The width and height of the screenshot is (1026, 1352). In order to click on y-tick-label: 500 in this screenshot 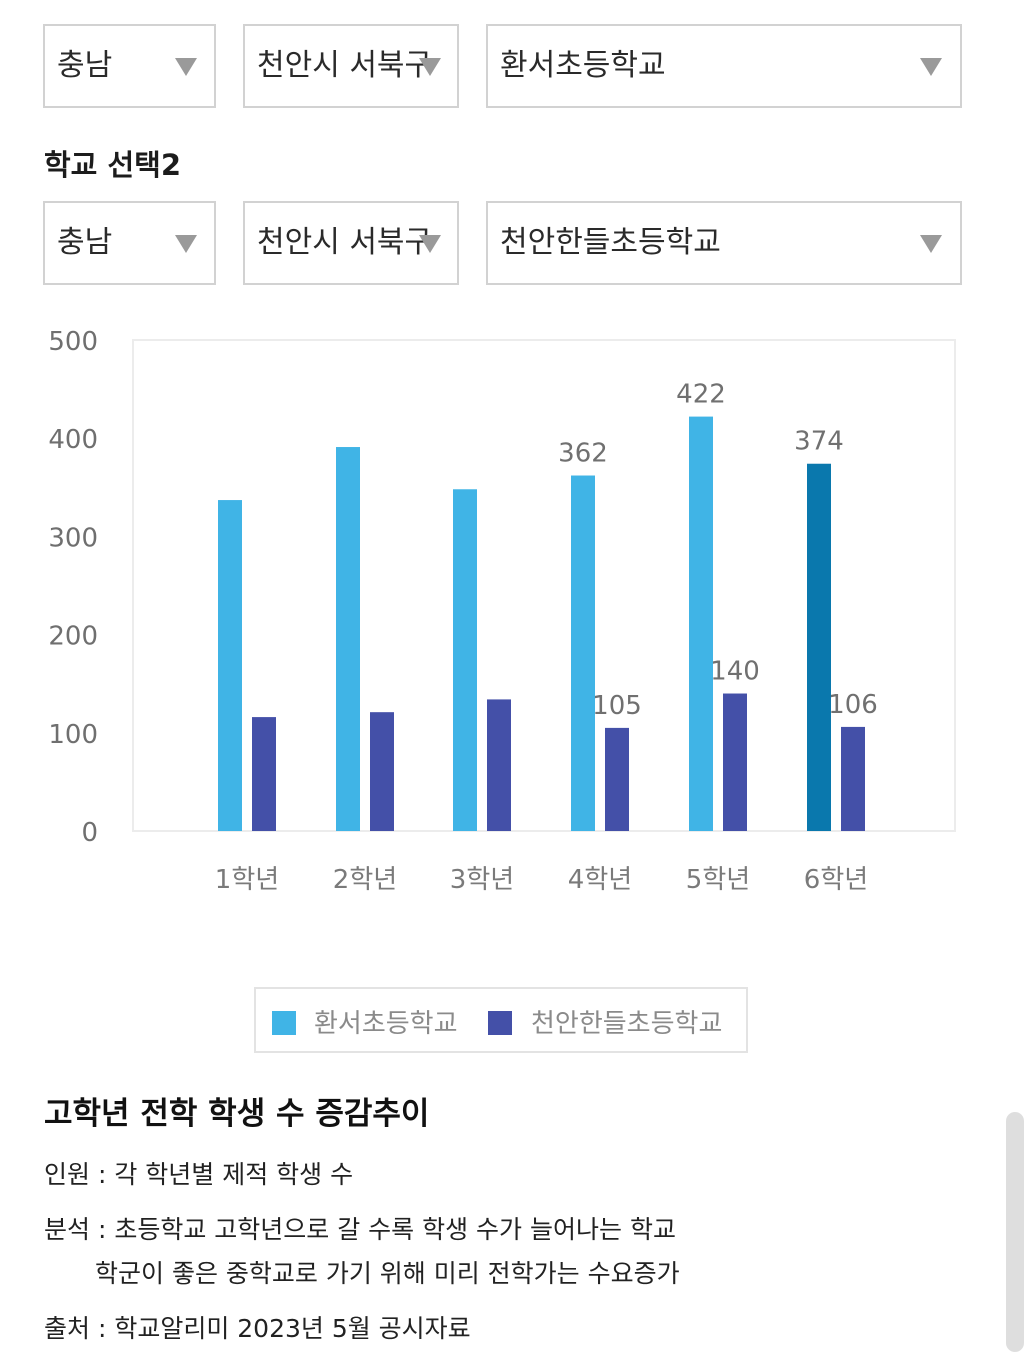, I will do `click(73, 342)`.